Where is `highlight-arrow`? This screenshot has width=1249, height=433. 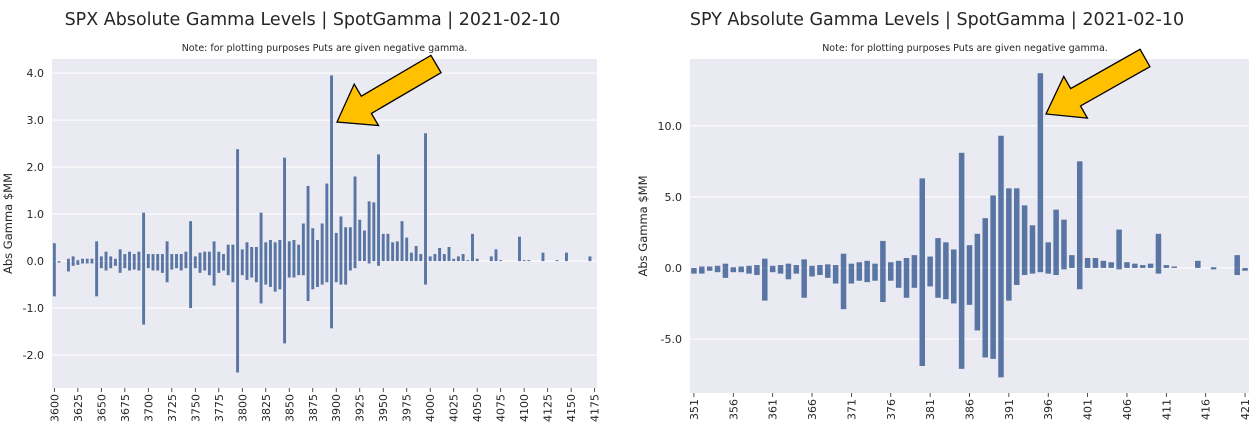
highlight-arrow is located at coordinates (1098, 83).